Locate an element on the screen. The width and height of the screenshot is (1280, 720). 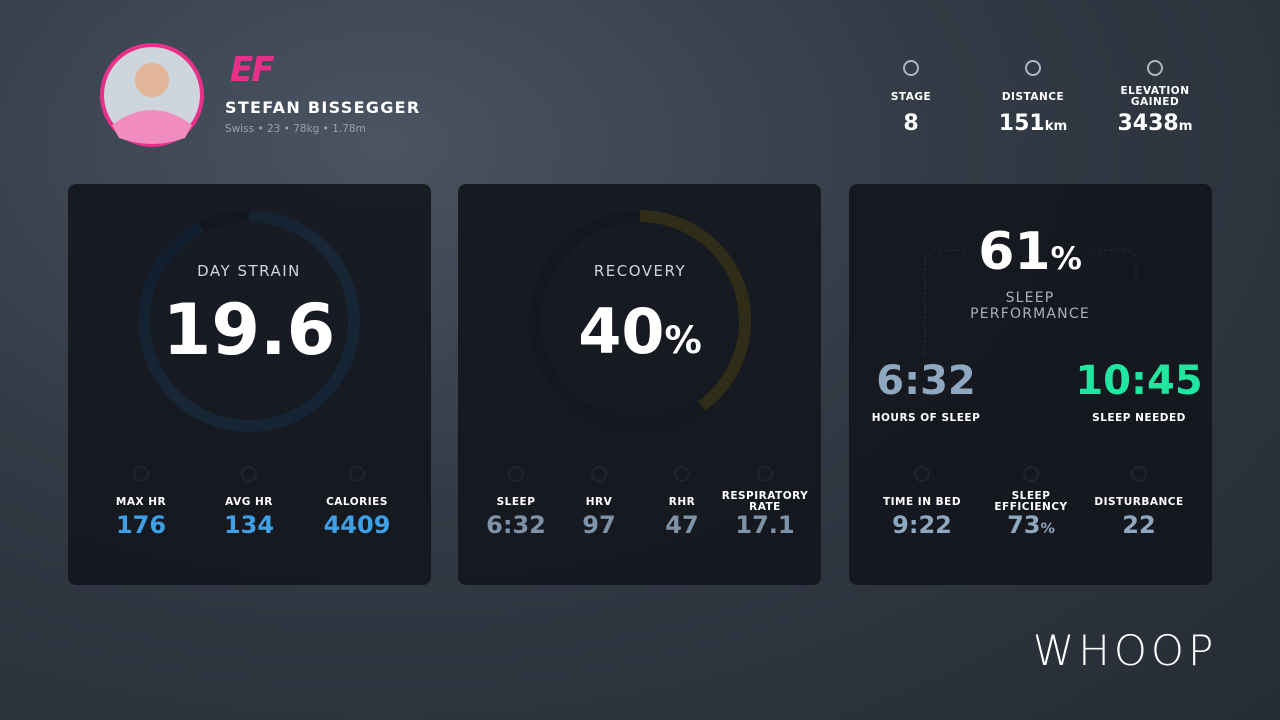
sleep-performance-label: SLEEP PERFORMANCE is located at coordinates (1030, 306).